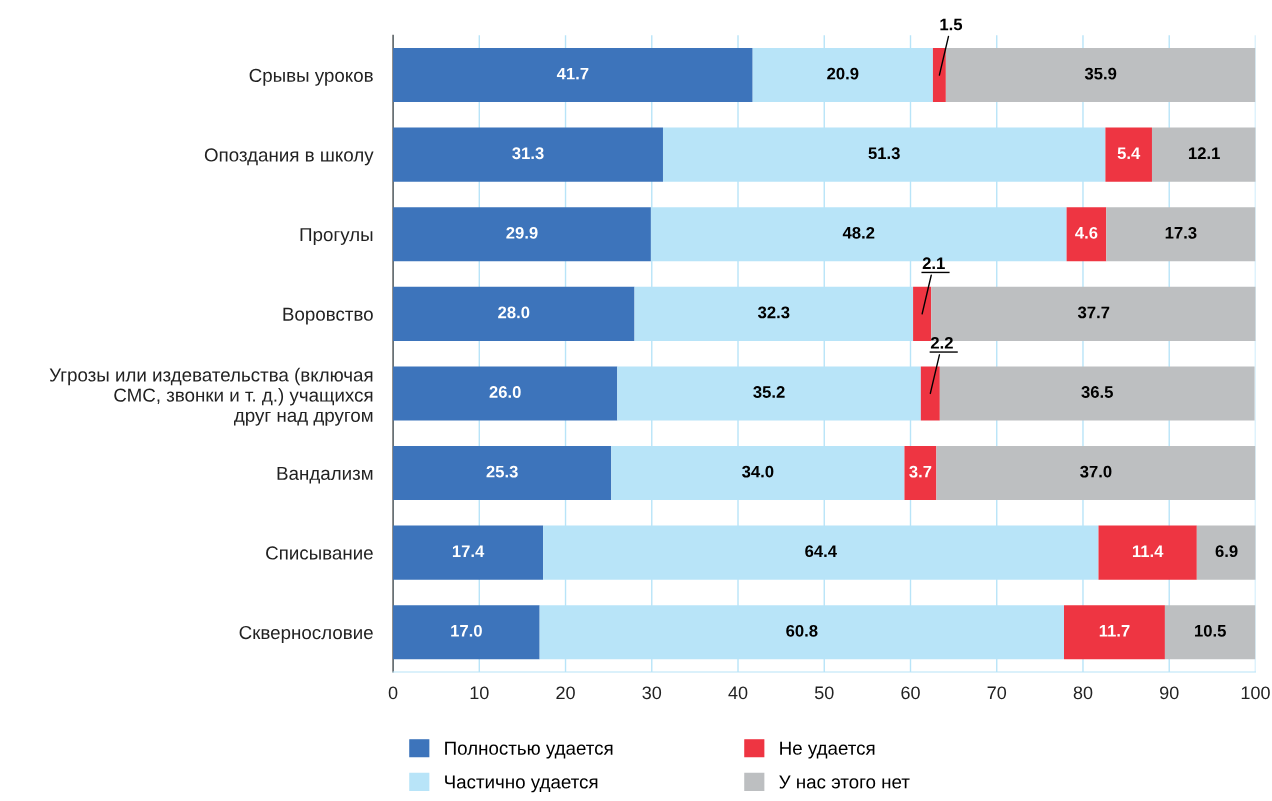  What do you see at coordinates (997, 693) in the screenshot?
I see `x-tick-label: 70` at bounding box center [997, 693].